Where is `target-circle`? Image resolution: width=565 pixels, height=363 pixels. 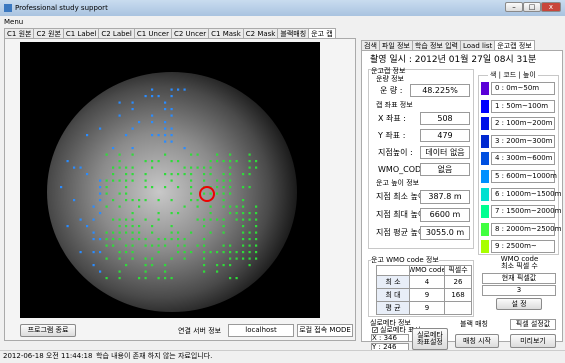 target-circle is located at coordinates (207, 194).